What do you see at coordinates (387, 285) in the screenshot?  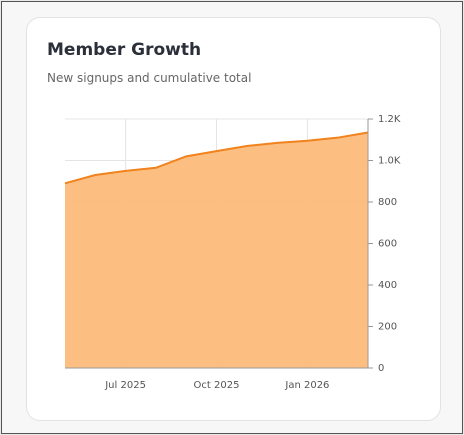 I see `y-tick-label: 400` at bounding box center [387, 285].